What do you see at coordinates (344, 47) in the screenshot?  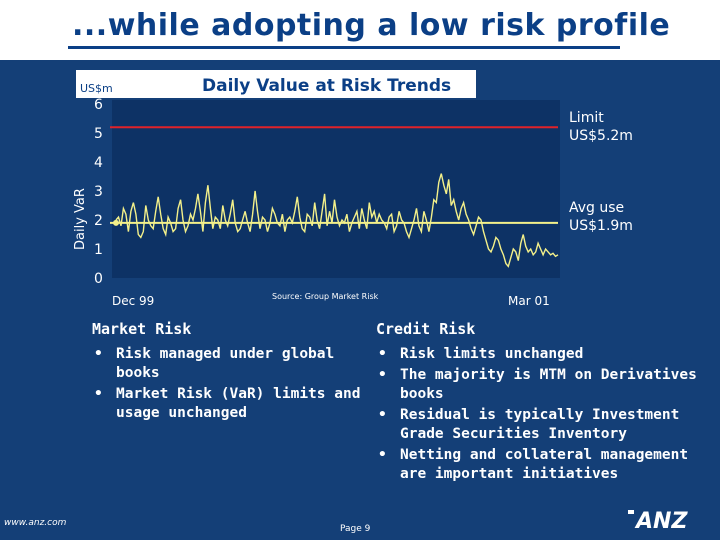 I see `title-rule` at bounding box center [344, 47].